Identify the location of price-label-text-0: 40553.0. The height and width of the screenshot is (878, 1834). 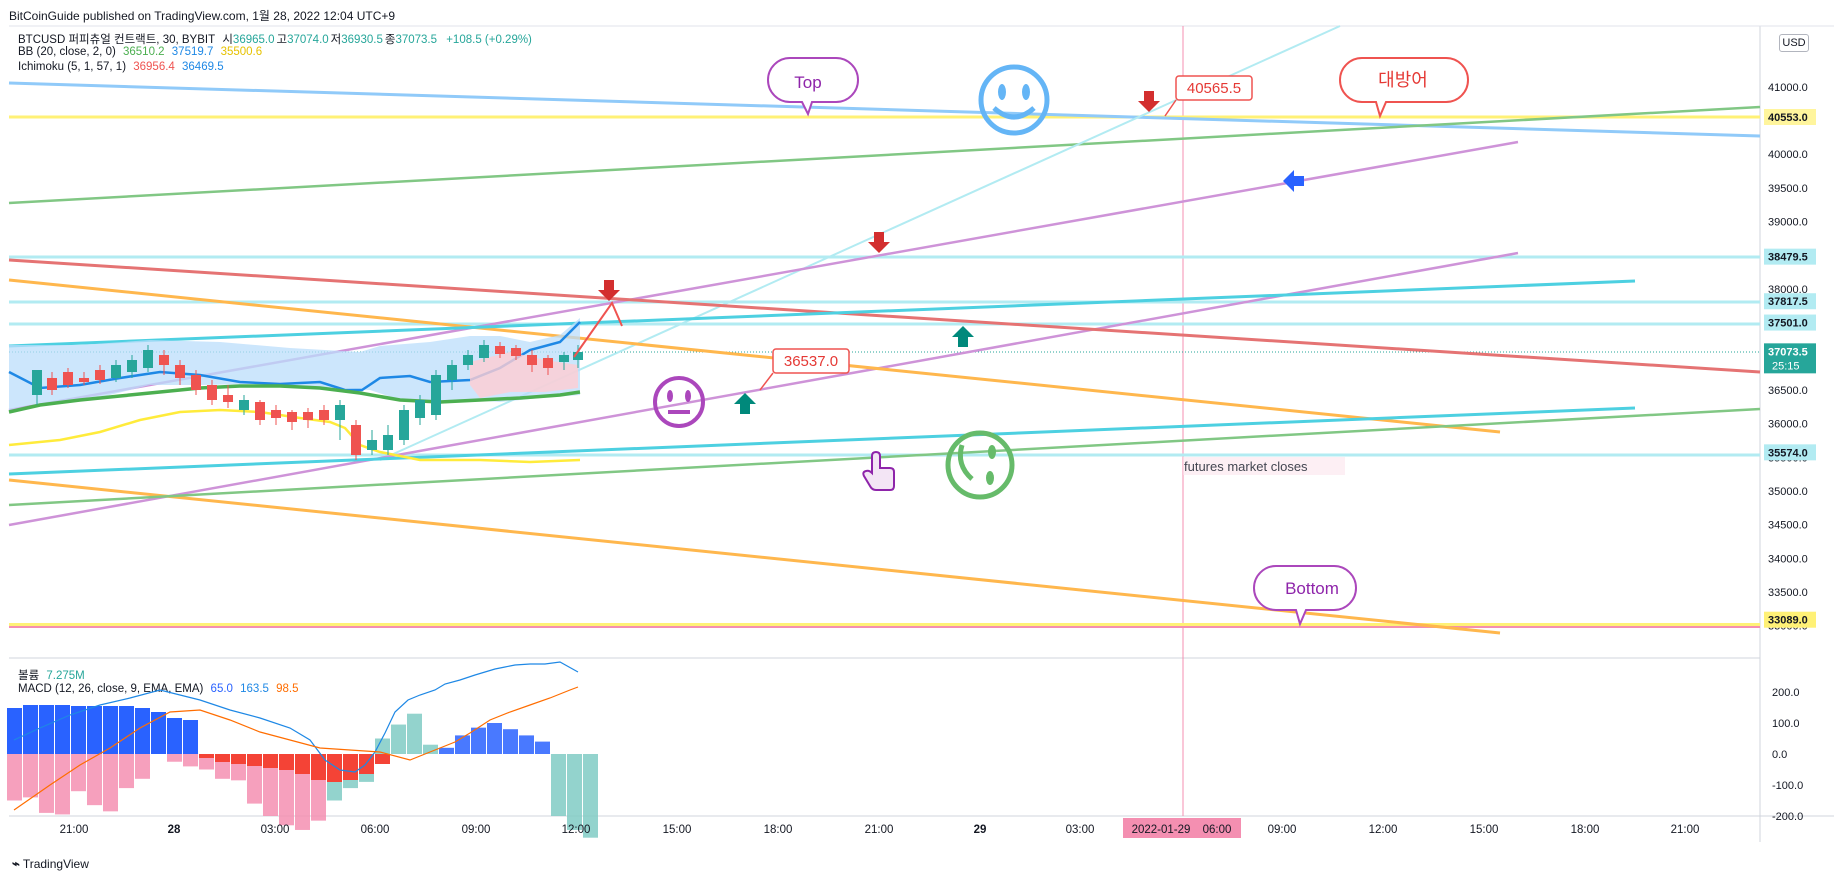
(1788, 118).